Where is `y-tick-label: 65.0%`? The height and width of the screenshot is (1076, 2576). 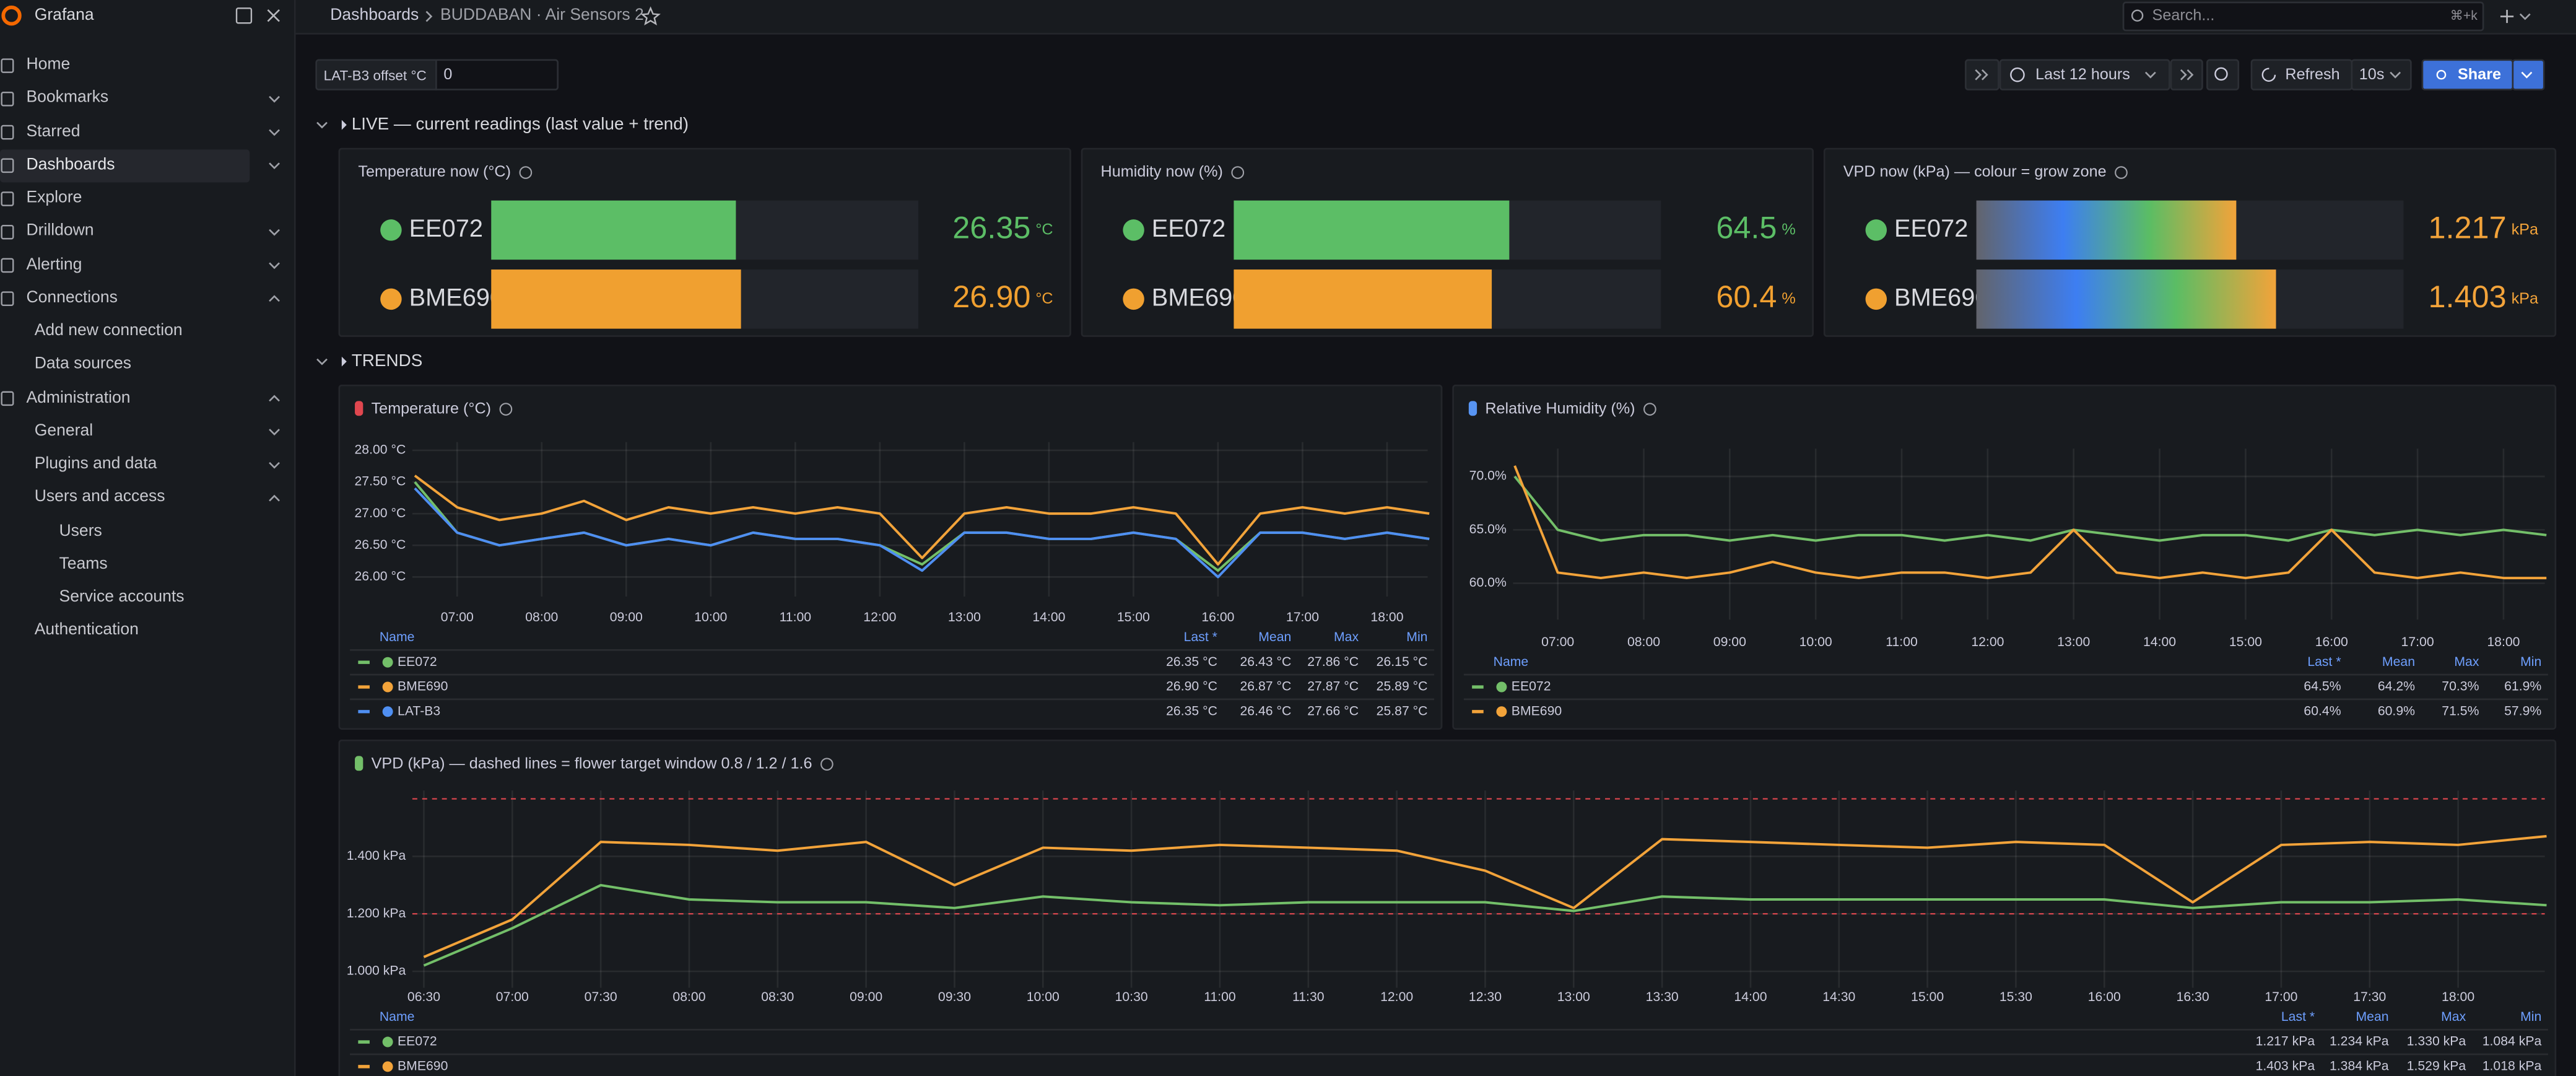 y-tick-label: 65.0% is located at coordinates (1488, 529).